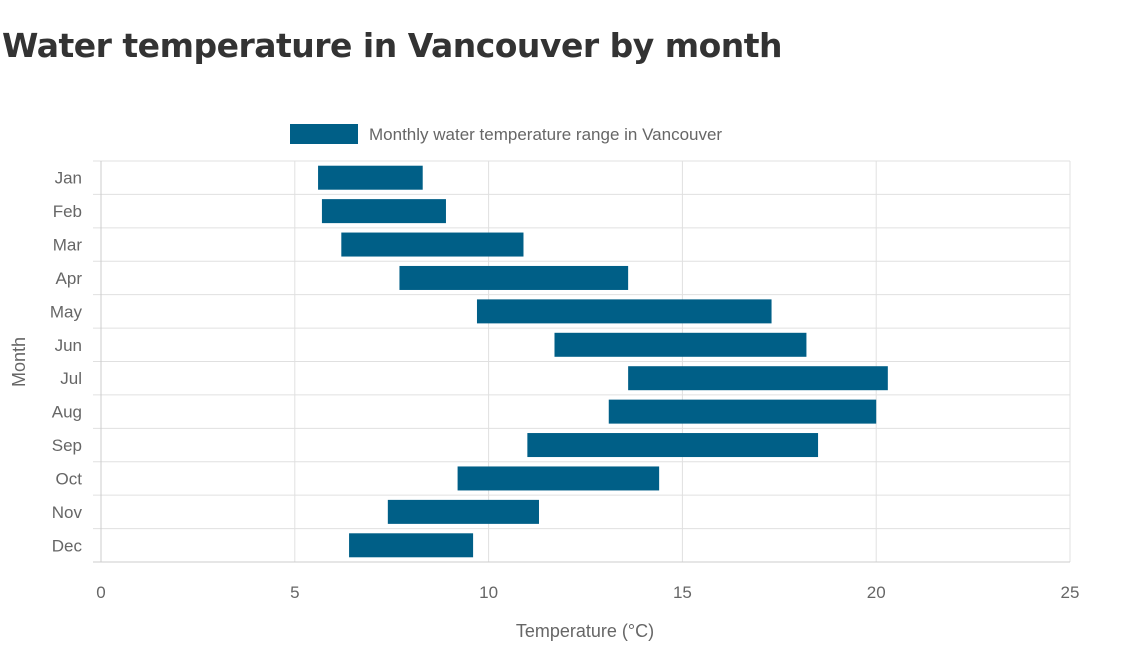 Image resolution: width=1144 pixels, height=653 pixels. I want to click on y-tick-label: Mar, so click(68, 245).